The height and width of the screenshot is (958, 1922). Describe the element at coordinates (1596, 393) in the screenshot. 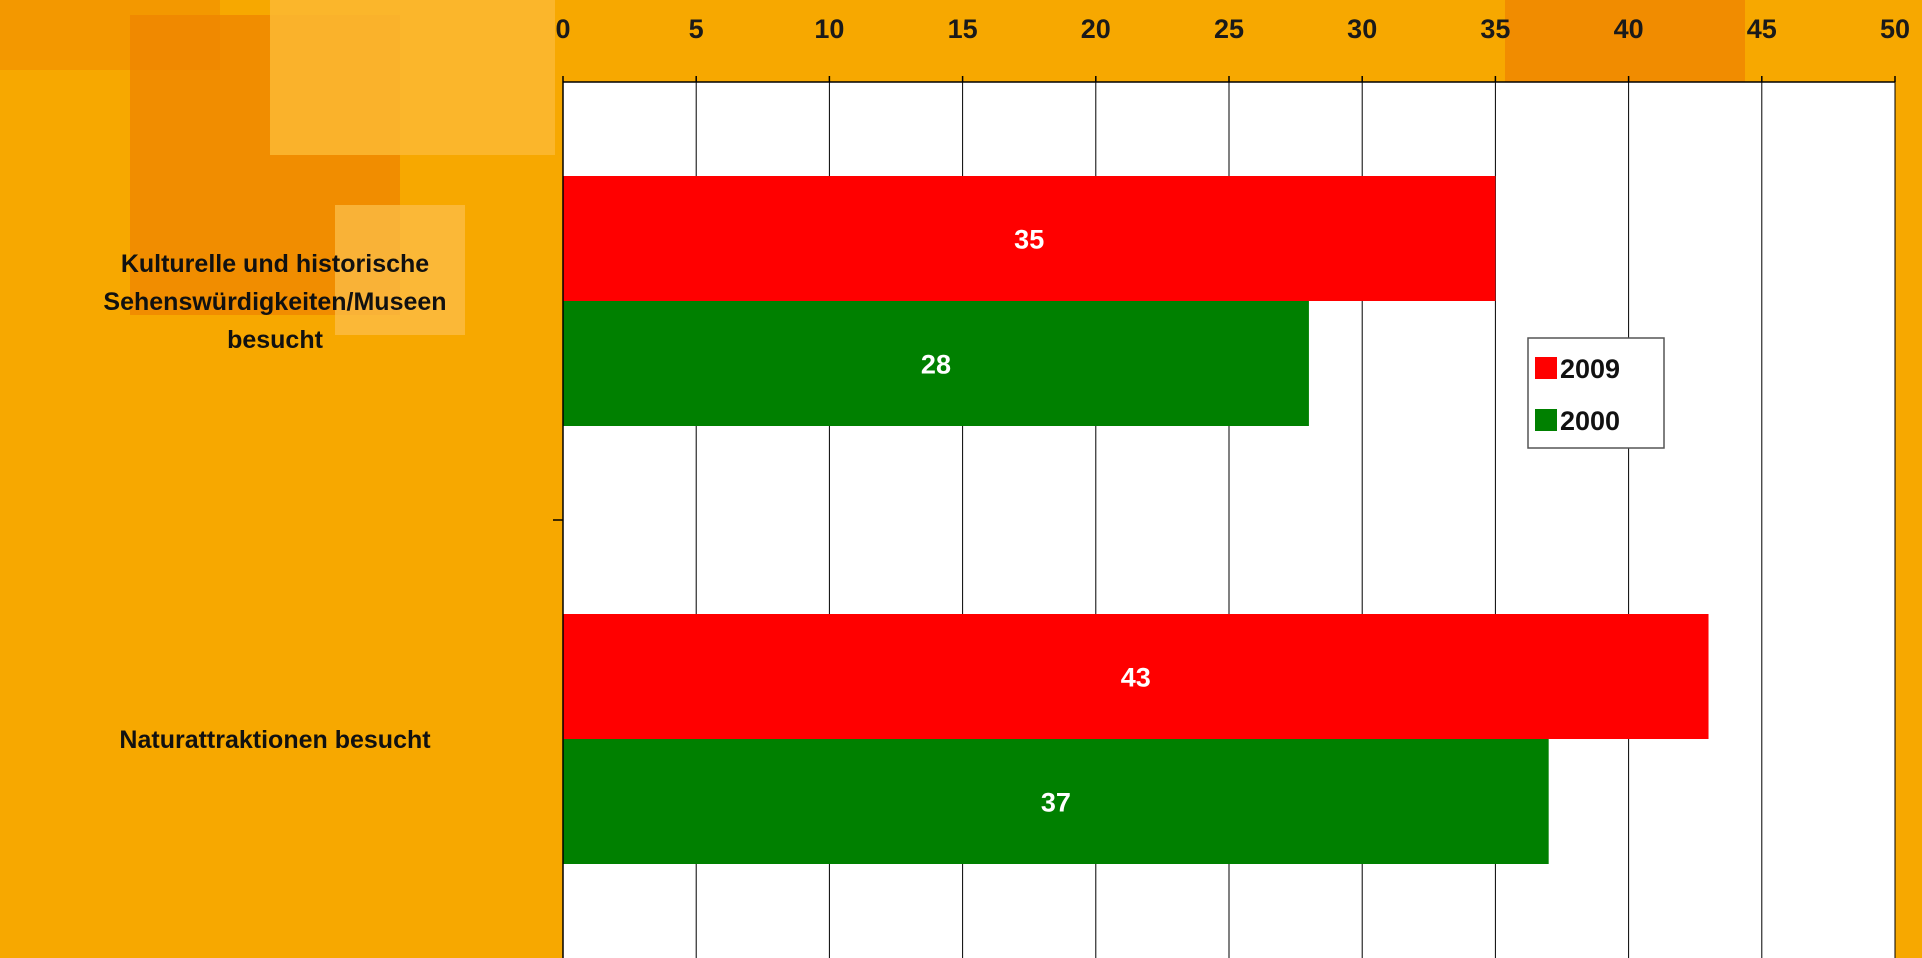

I see `legend: 2009 2000` at that location.